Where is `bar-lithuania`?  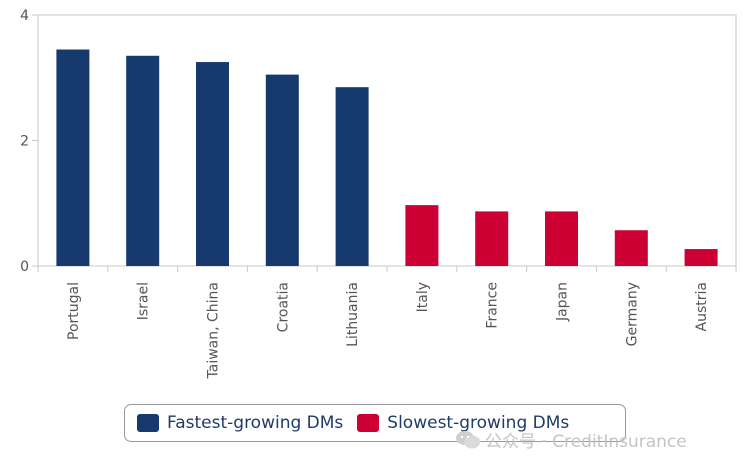
bar-lithuania is located at coordinates (352, 176).